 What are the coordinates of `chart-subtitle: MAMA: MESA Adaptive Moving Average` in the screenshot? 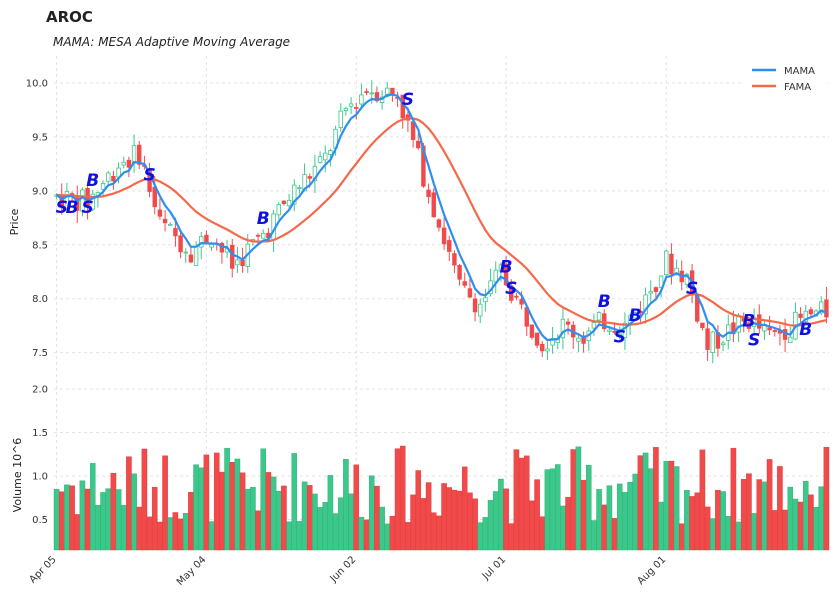 It's located at (172, 42).